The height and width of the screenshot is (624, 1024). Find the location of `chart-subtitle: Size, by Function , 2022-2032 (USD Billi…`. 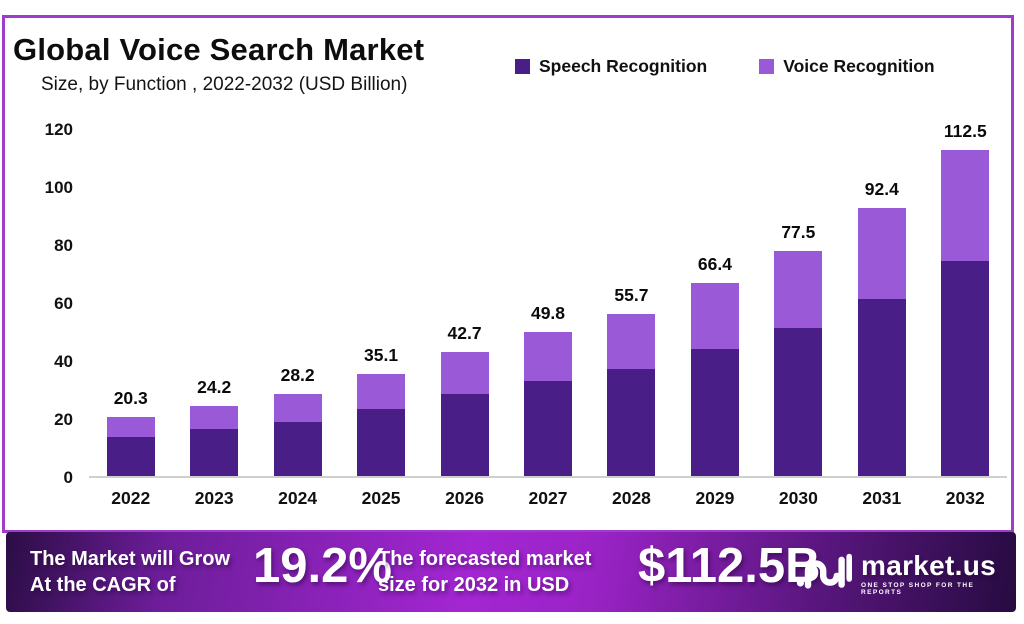

chart-subtitle: Size, by Function , 2022-2032 (USD Billi… is located at coordinates (224, 84).